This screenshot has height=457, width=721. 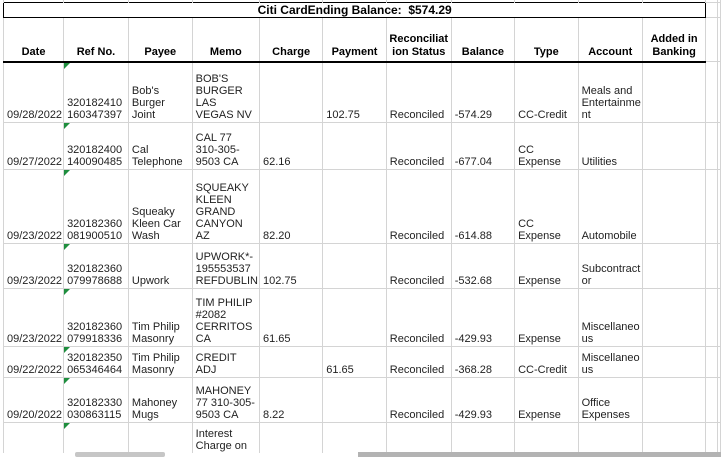 I want to click on cell-balance: -368.28, so click(x=483, y=362).